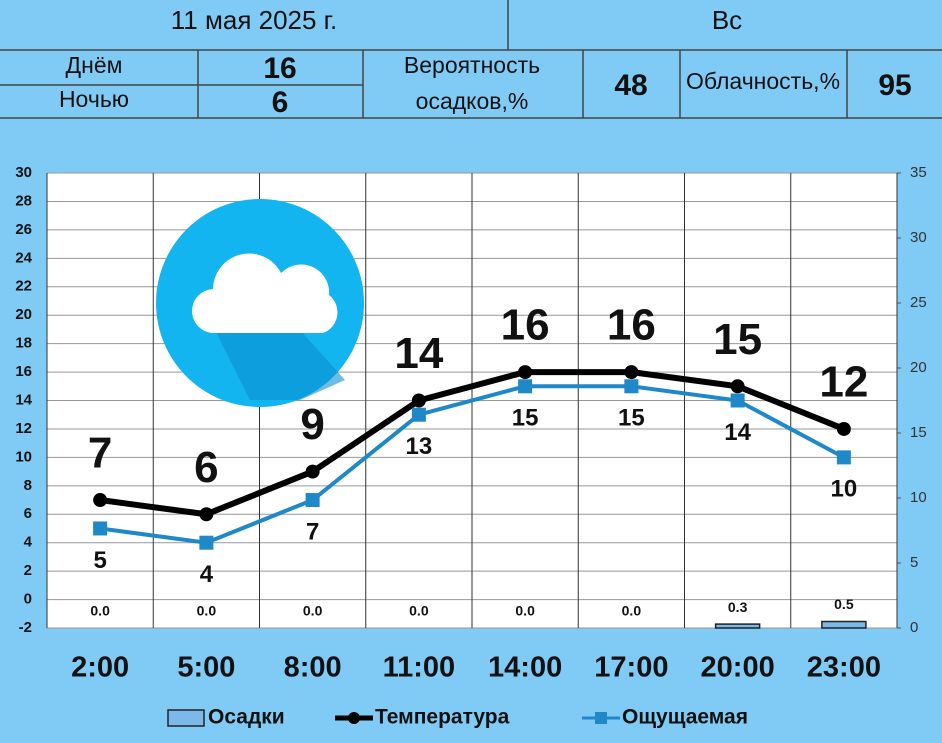 The width and height of the screenshot is (942, 743). What do you see at coordinates (738, 668) in the screenshot?
I see `x-tick-label: 20:00` at bounding box center [738, 668].